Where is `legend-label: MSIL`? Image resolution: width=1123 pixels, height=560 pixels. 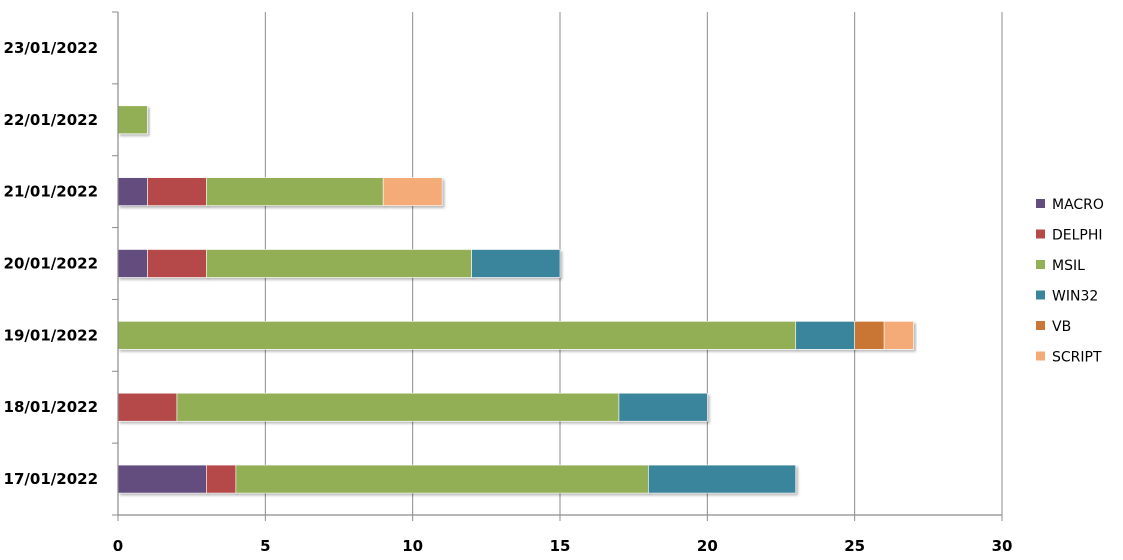
legend-label: MSIL is located at coordinates (1068, 266).